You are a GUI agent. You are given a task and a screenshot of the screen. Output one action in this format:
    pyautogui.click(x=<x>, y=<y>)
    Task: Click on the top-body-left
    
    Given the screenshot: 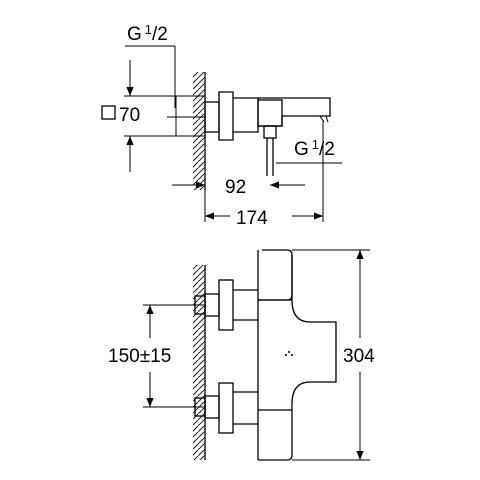 What is the action you would take?
    pyautogui.click(x=226, y=116)
    